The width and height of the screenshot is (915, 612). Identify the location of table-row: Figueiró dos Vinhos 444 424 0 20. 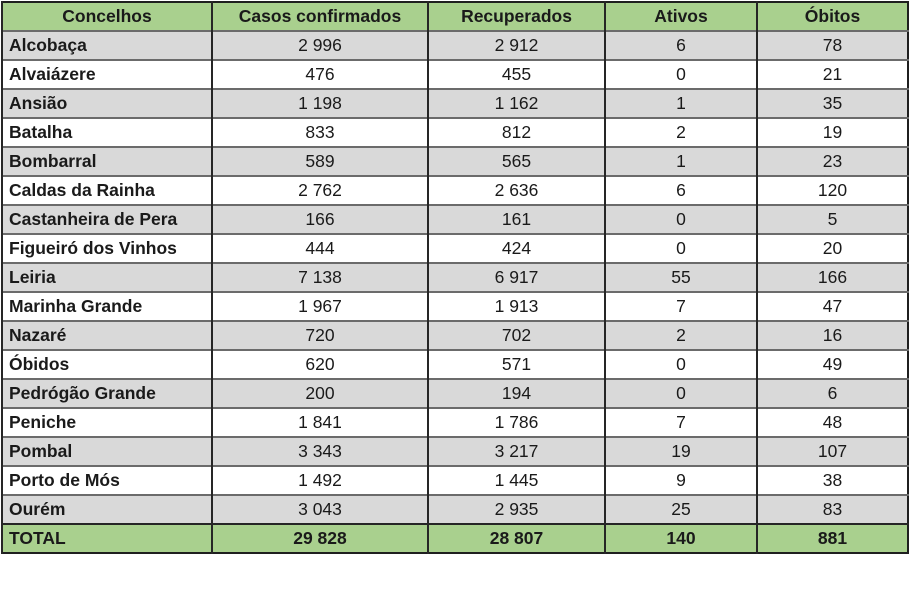
(454, 248).